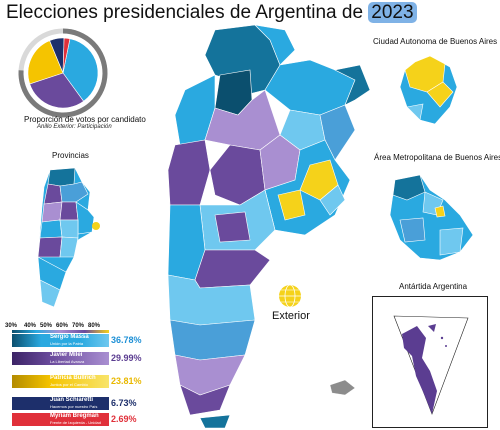 This screenshot has height=430, width=500. I want to click on inset-label-amba: Área Metropolitana de Buenos Aires, so click(437, 157).